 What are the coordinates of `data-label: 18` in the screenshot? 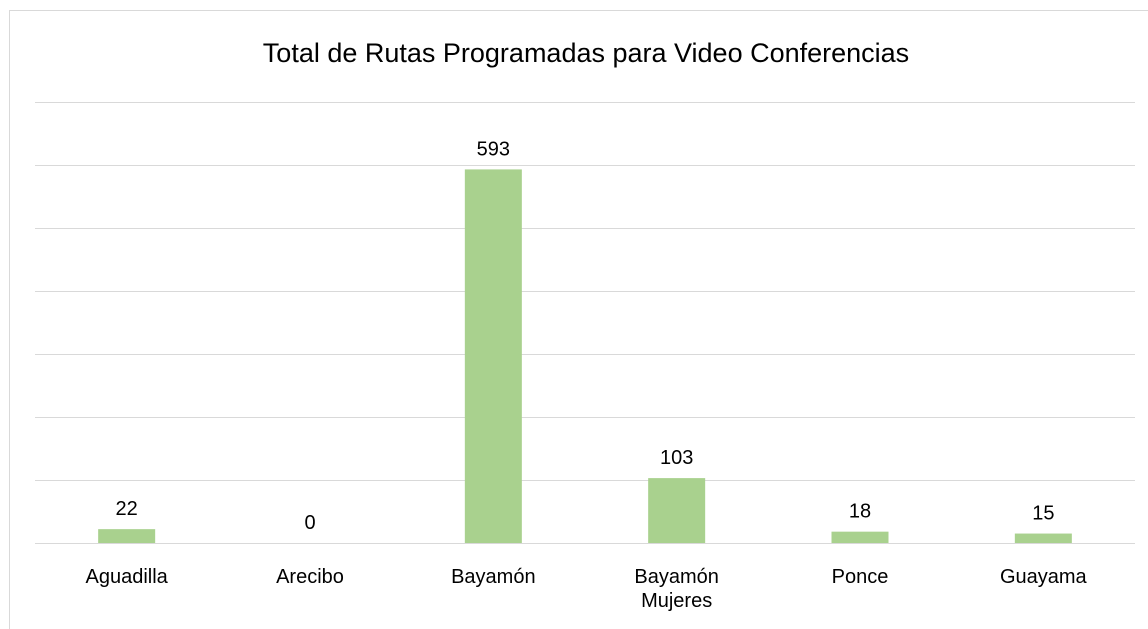 It's located at (860, 512).